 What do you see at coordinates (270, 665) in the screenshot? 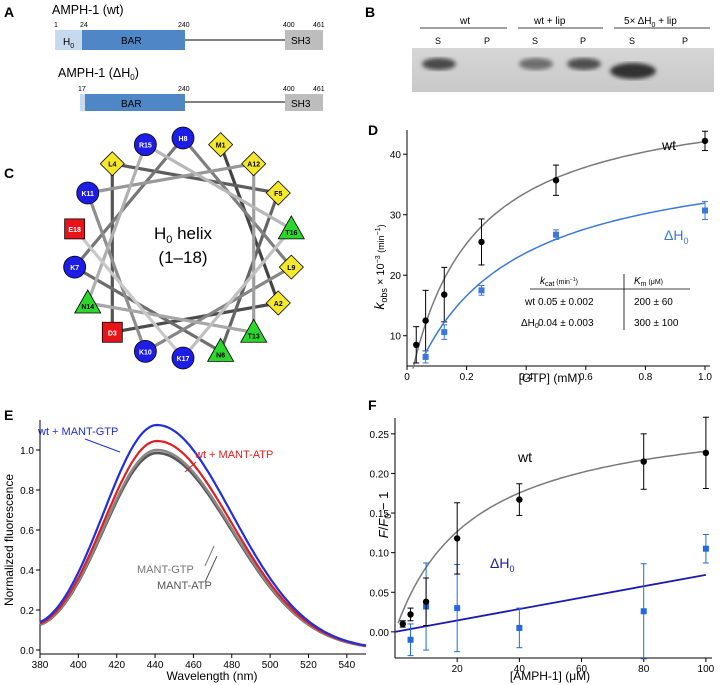
I see `e-x-tick-label: 500` at bounding box center [270, 665].